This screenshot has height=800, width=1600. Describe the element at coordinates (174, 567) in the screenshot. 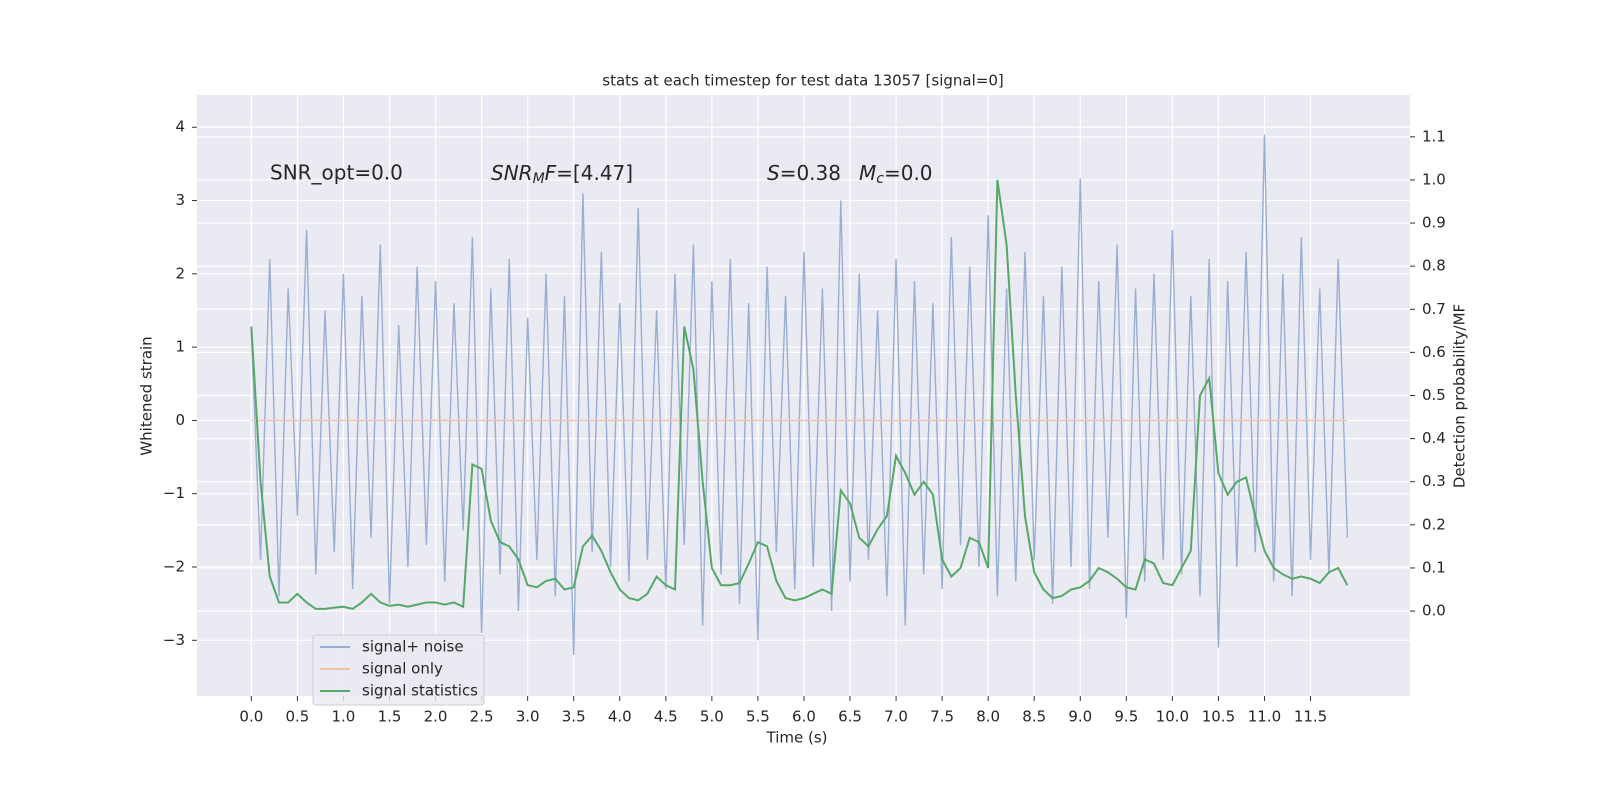

I see `y-tick-label: −2` at that location.